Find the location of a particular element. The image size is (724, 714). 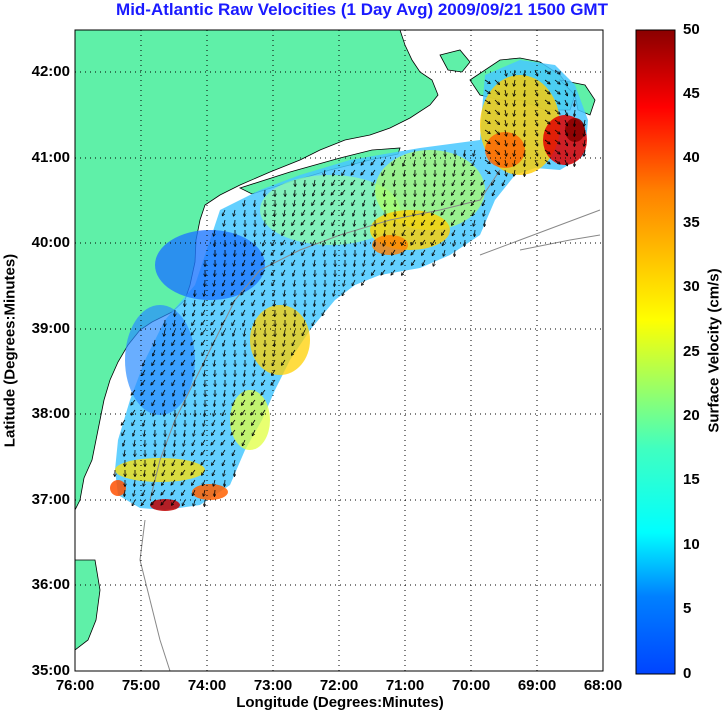

lat-tick-label: 41:00 is located at coordinates (45, 157).